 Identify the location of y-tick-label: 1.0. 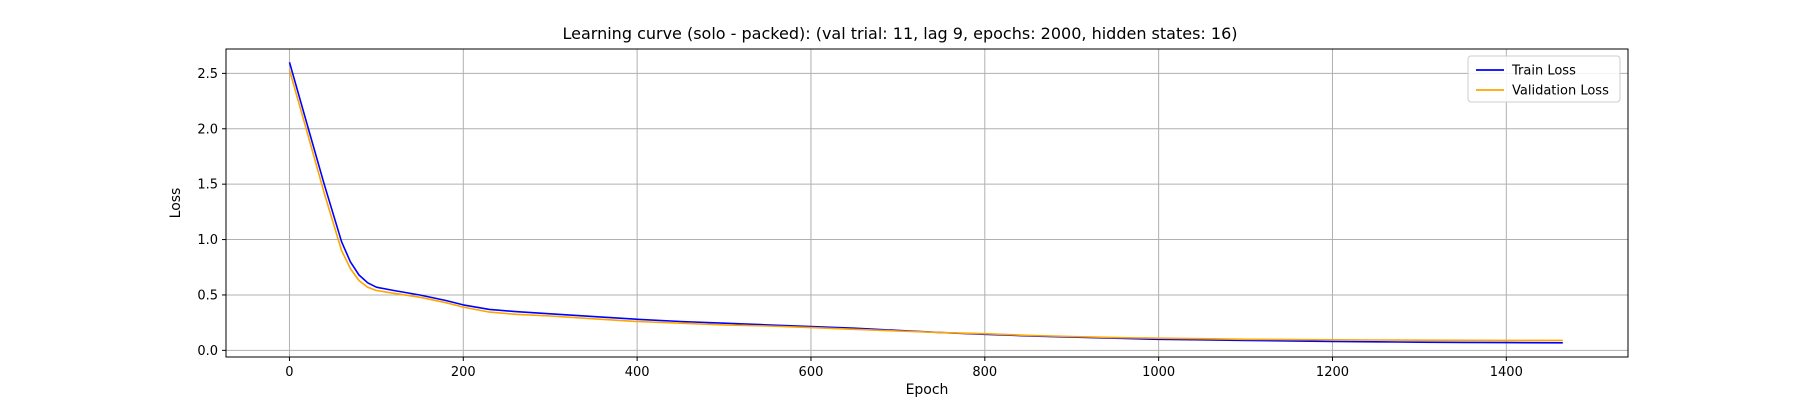
(207, 240).